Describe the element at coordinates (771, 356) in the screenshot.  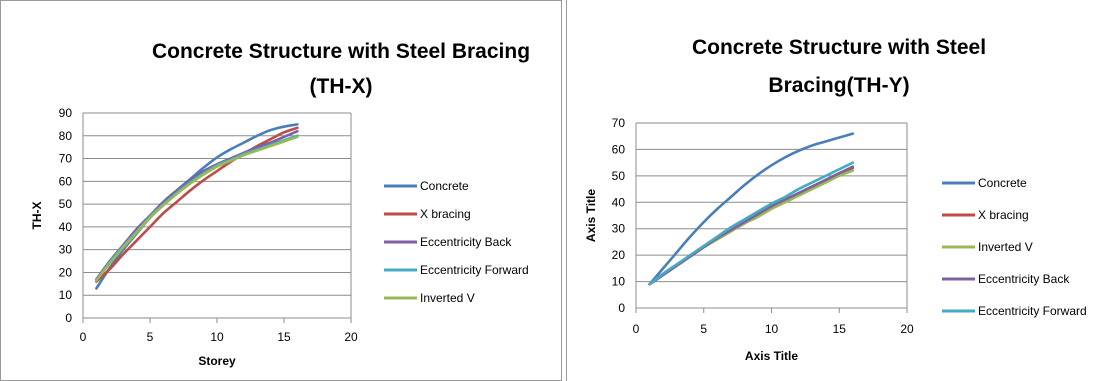
I see `x-axis-label: Axis Title` at that location.